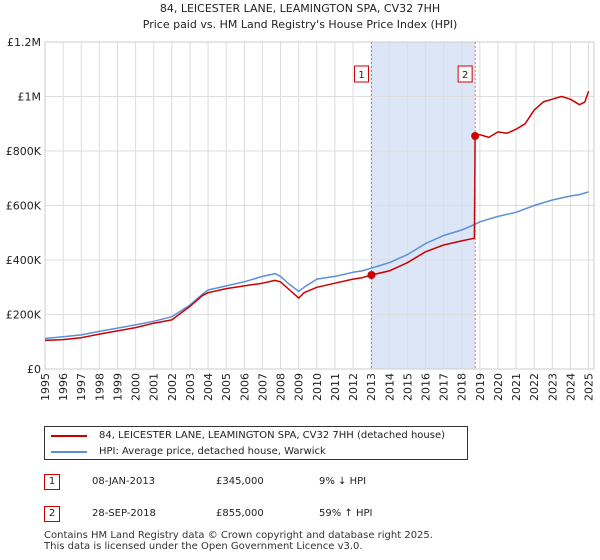 The height and width of the screenshot is (560, 600). What do you see at coordinates (570, 387) in the screenshot?
I see `x-tick-label: 2024` at bounding box center [570, 387].